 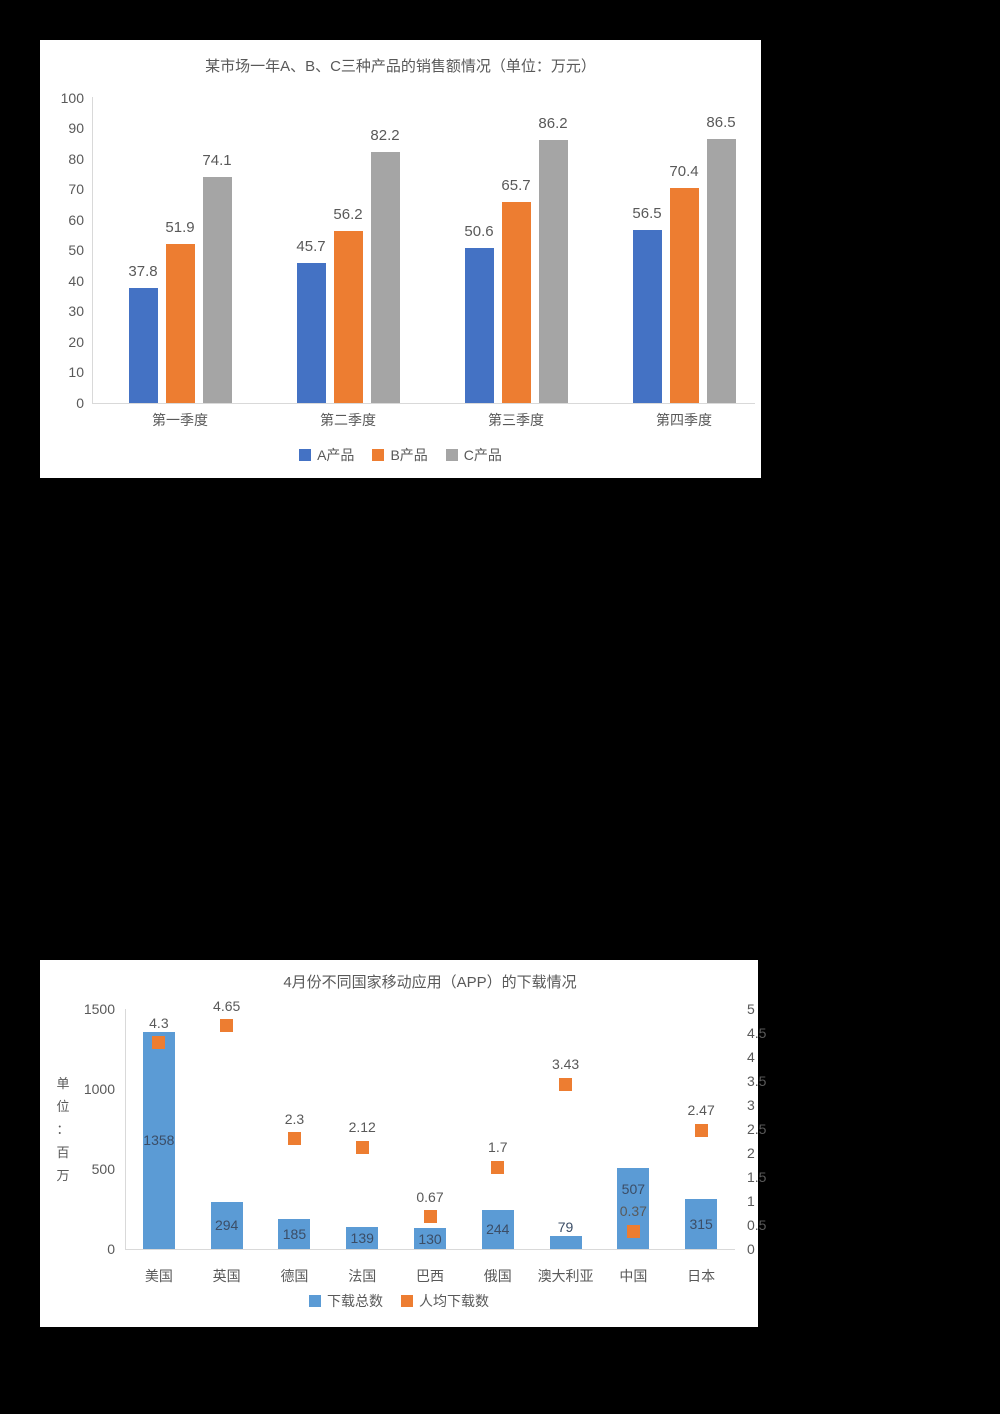 What do you see at coordinates (751, 1201) in the screenshot?
I see `right-axis-tick-label: 1` at bounding box center [751, 1201].